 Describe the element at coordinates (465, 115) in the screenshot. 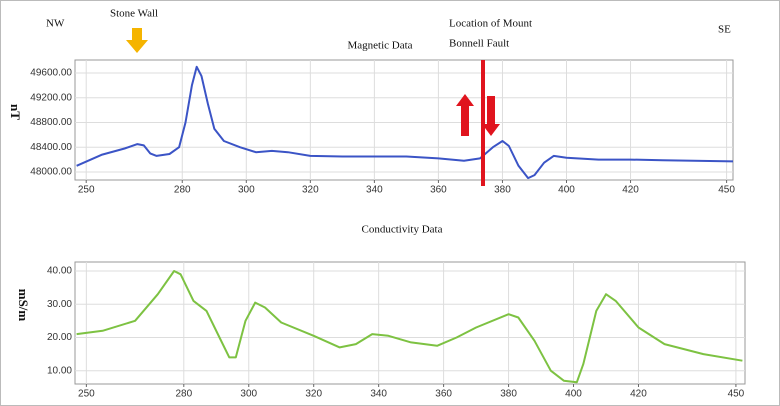

I see `arrow-up` at that location.